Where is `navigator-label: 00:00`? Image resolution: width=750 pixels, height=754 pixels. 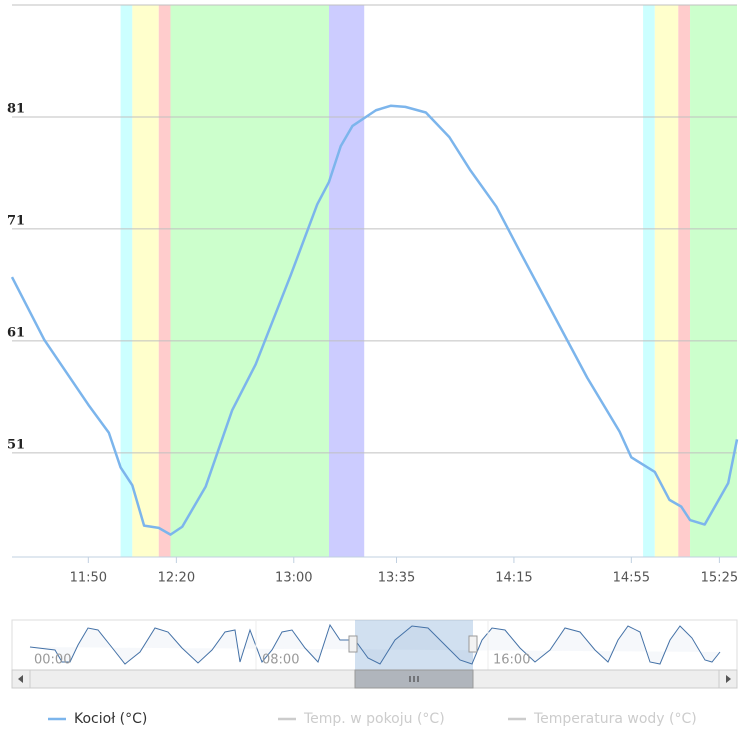 navigator-label: 00:00 is located at coordinates (52, 660).